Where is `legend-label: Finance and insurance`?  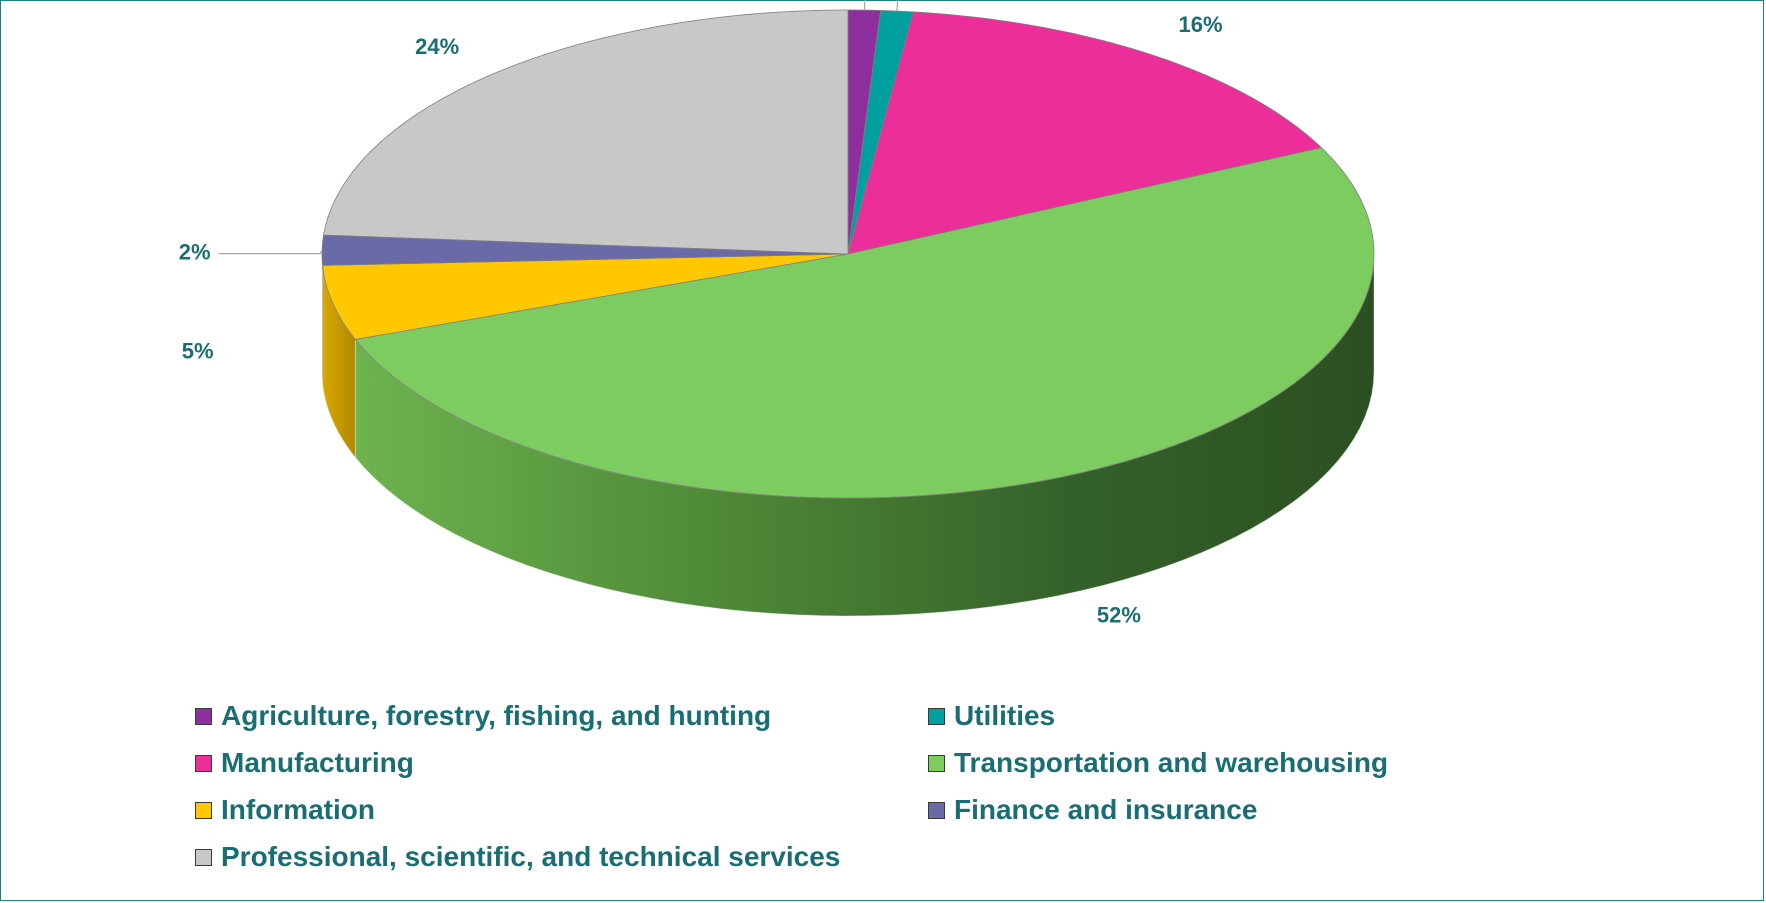
legend-label: Finance and insurance is located at coordinates (1106, 809).